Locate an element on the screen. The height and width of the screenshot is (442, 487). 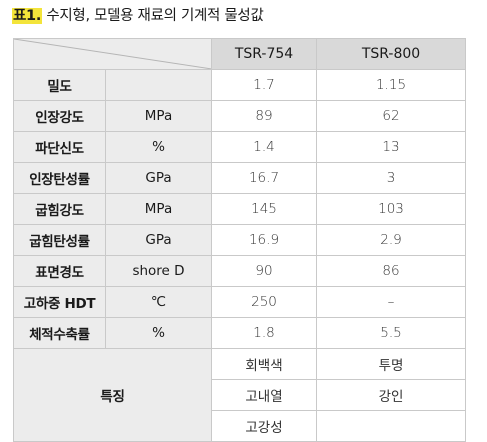
table-row: 굽힘강도 MPa 145 103 is located at coordinates (239, 209).